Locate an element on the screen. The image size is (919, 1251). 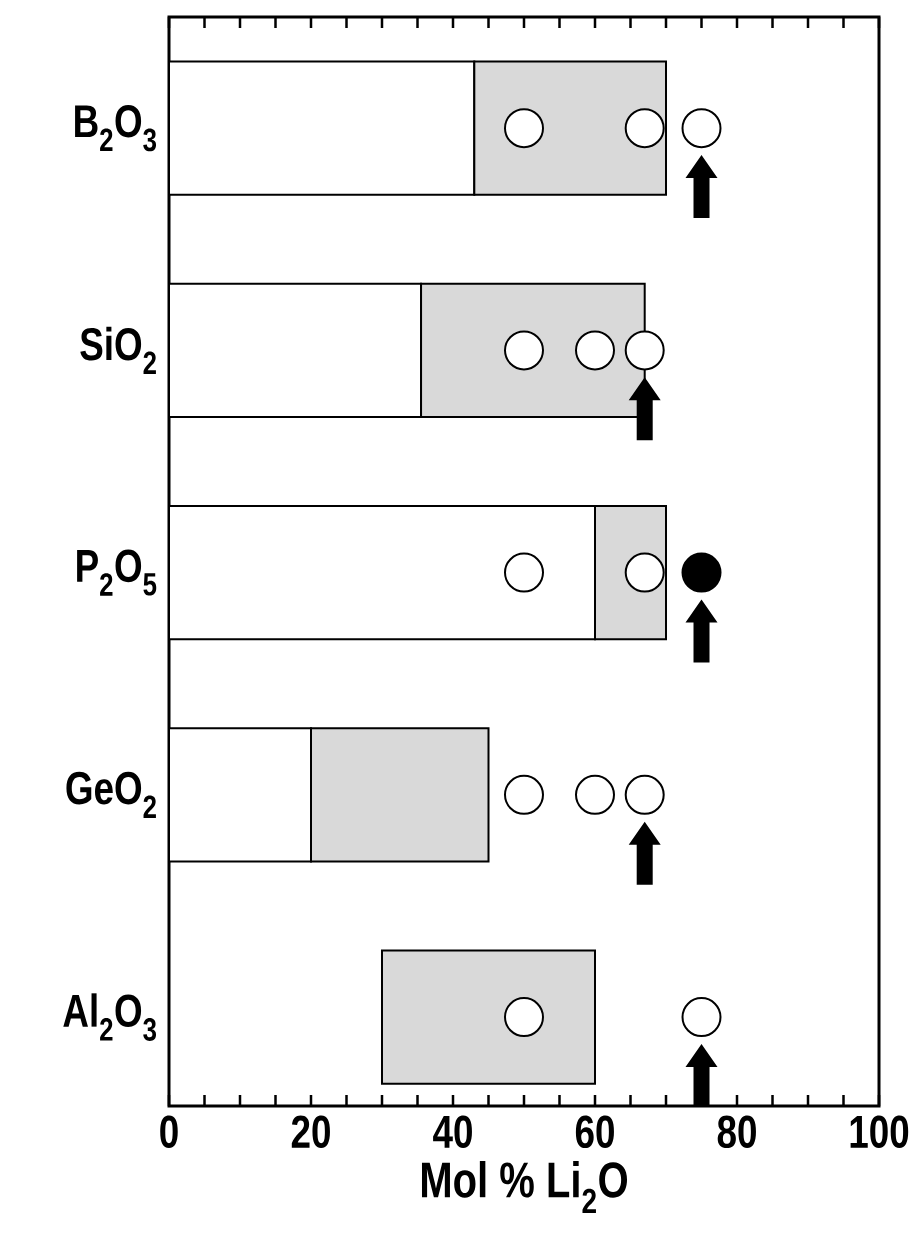
y-tick-label: P$_{2}$O$_{5}$ is located at coordinates (117, 572).